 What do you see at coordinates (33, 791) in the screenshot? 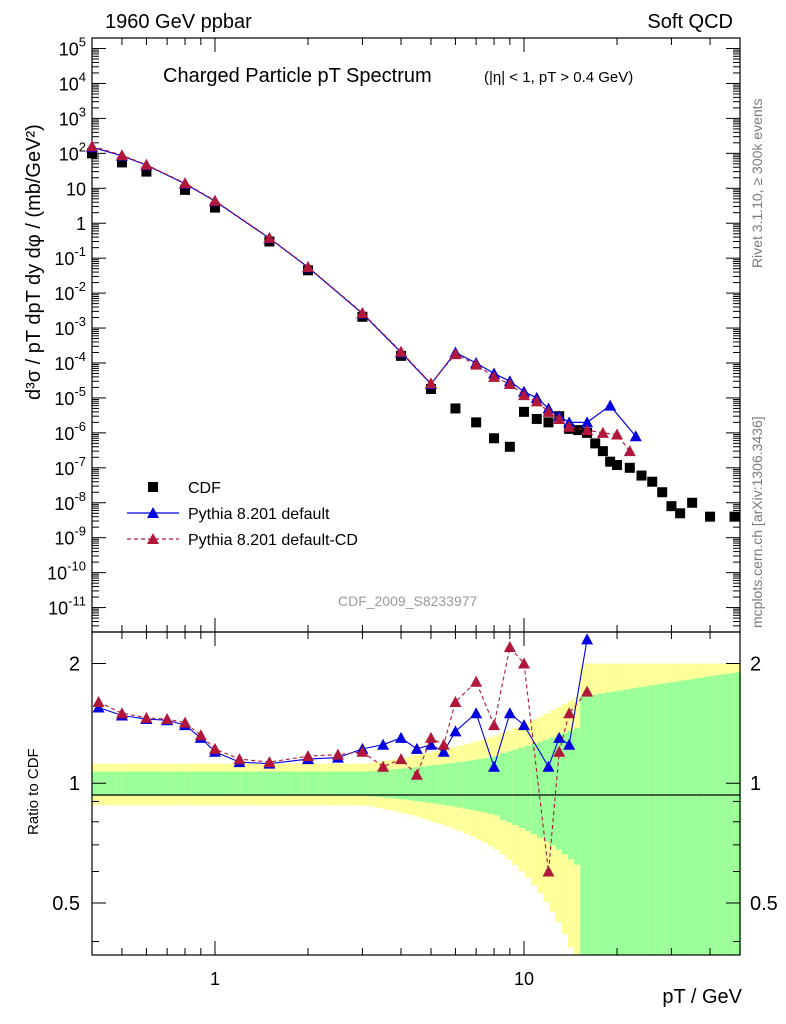
I see `ratio-y-axis-label: Ratio to CDF` at bounding box center [33, 791].